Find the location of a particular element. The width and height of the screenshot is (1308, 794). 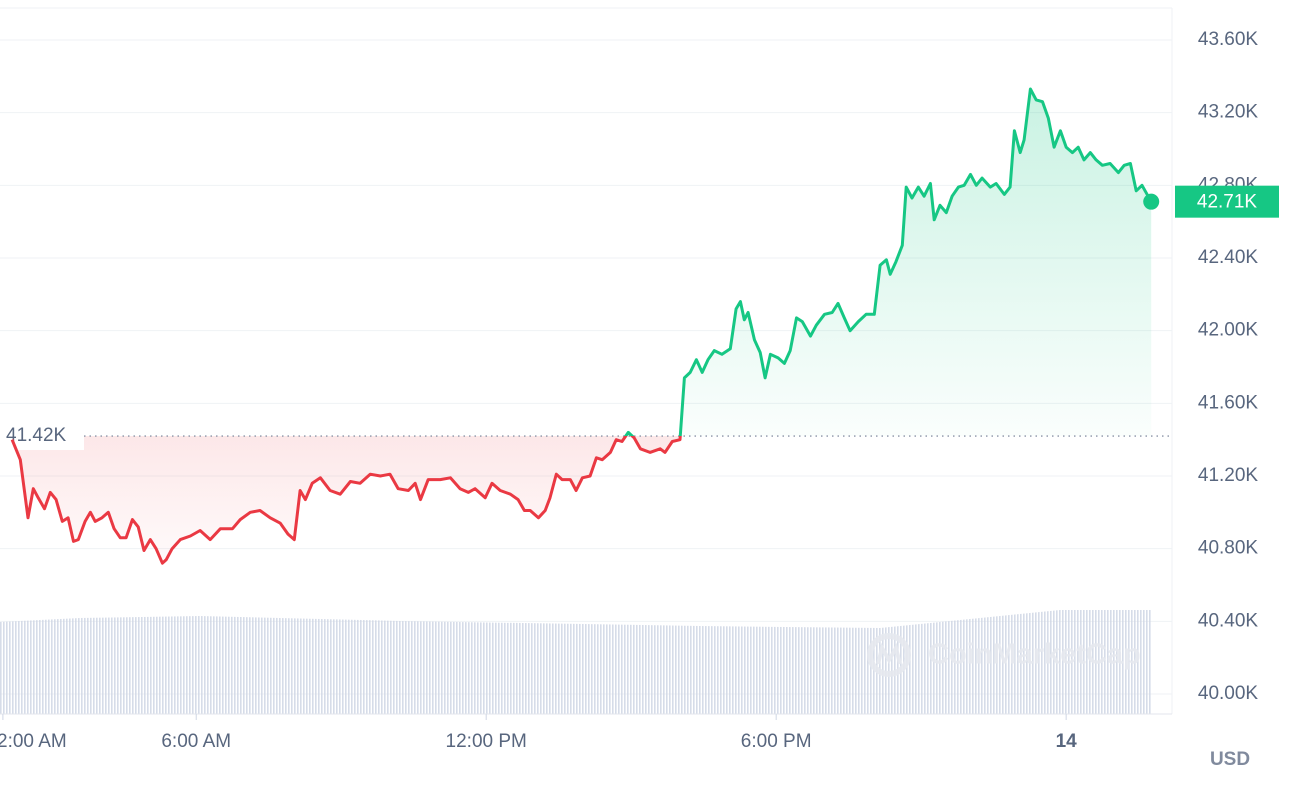

last-point is located at coordinates (1151, 201).